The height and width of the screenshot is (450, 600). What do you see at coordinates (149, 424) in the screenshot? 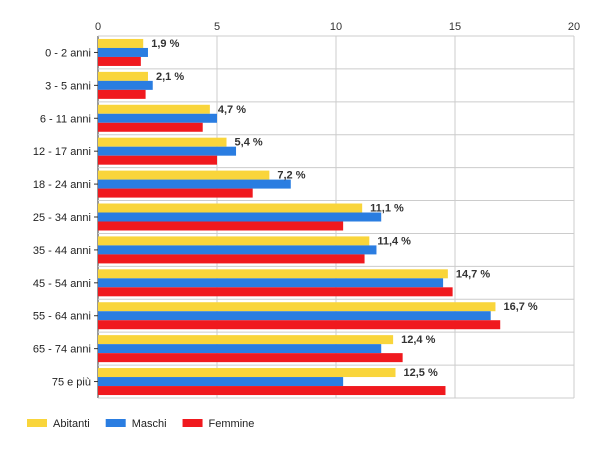
I see `legend-label-maschi: Maschi` at bounding box center [149, 424].